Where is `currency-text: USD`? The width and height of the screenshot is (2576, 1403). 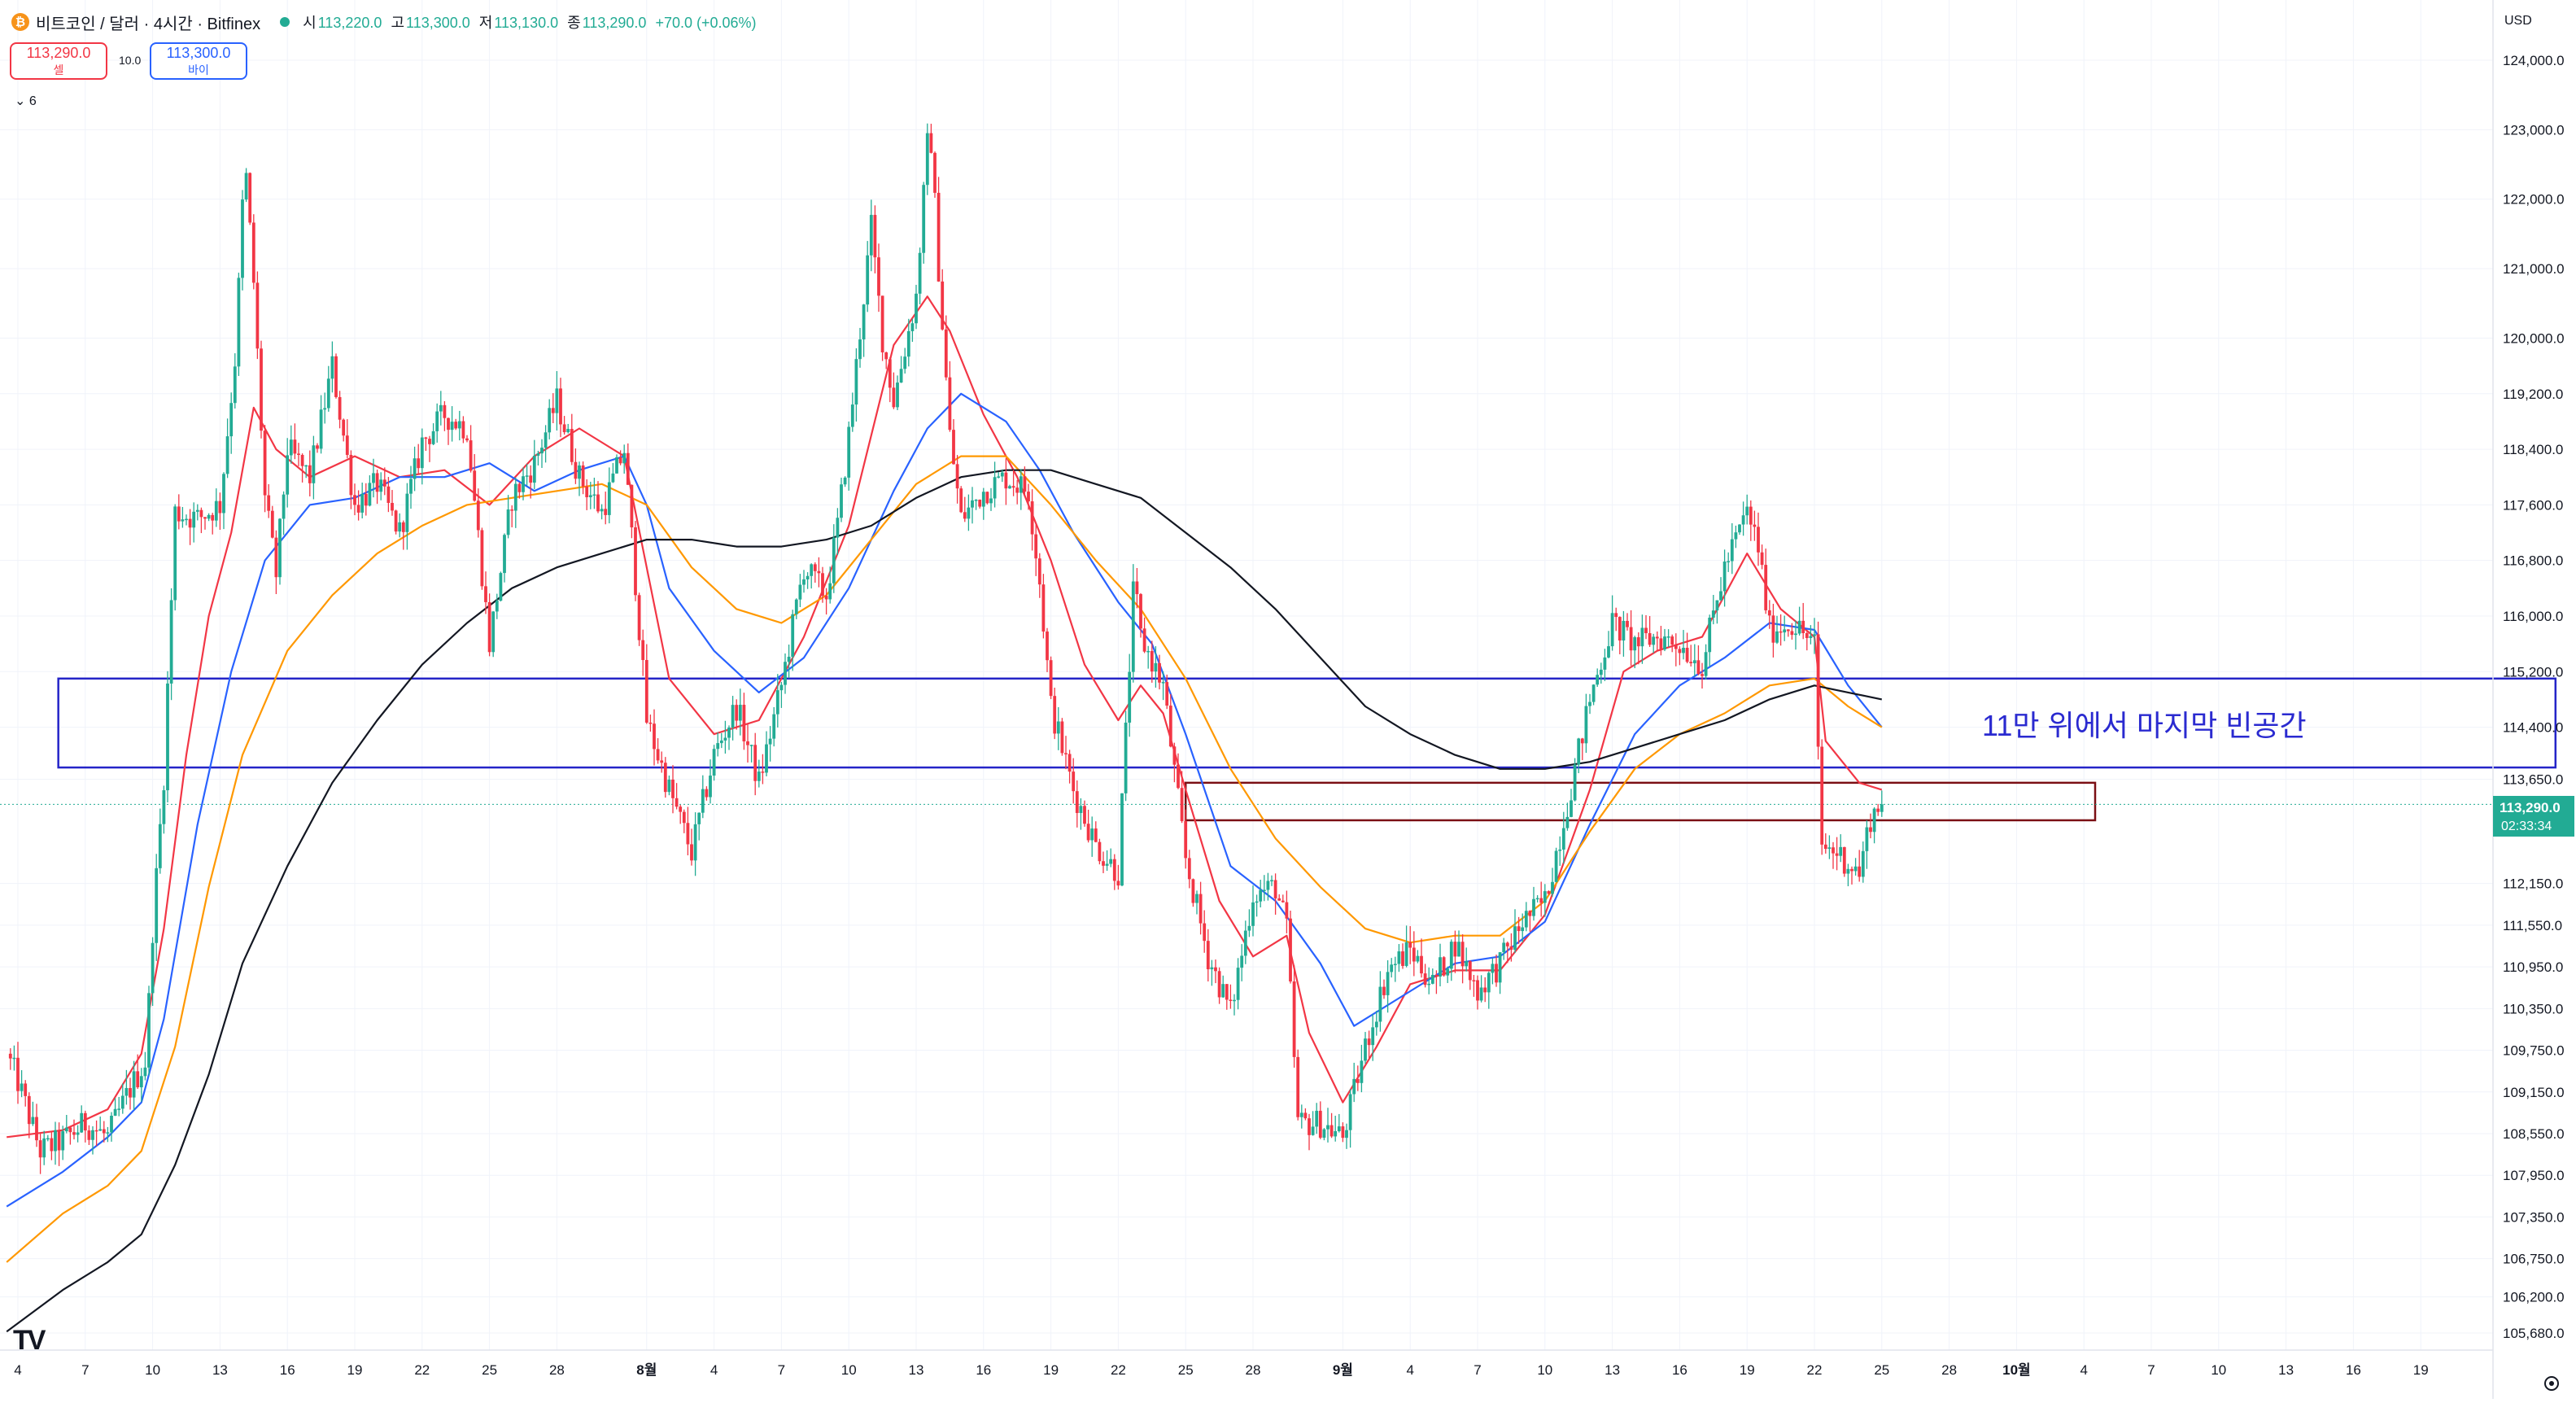
currency-text: USD is located at coordinates (2518, 21).